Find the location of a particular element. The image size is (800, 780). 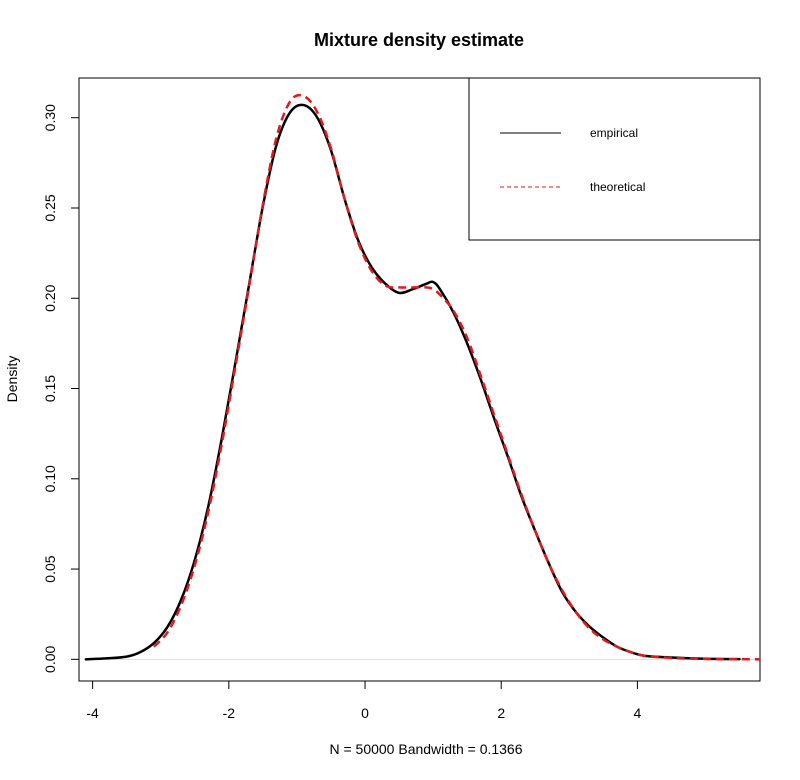

y-tick-label: 0.05 is located at coordinates (50, 568).